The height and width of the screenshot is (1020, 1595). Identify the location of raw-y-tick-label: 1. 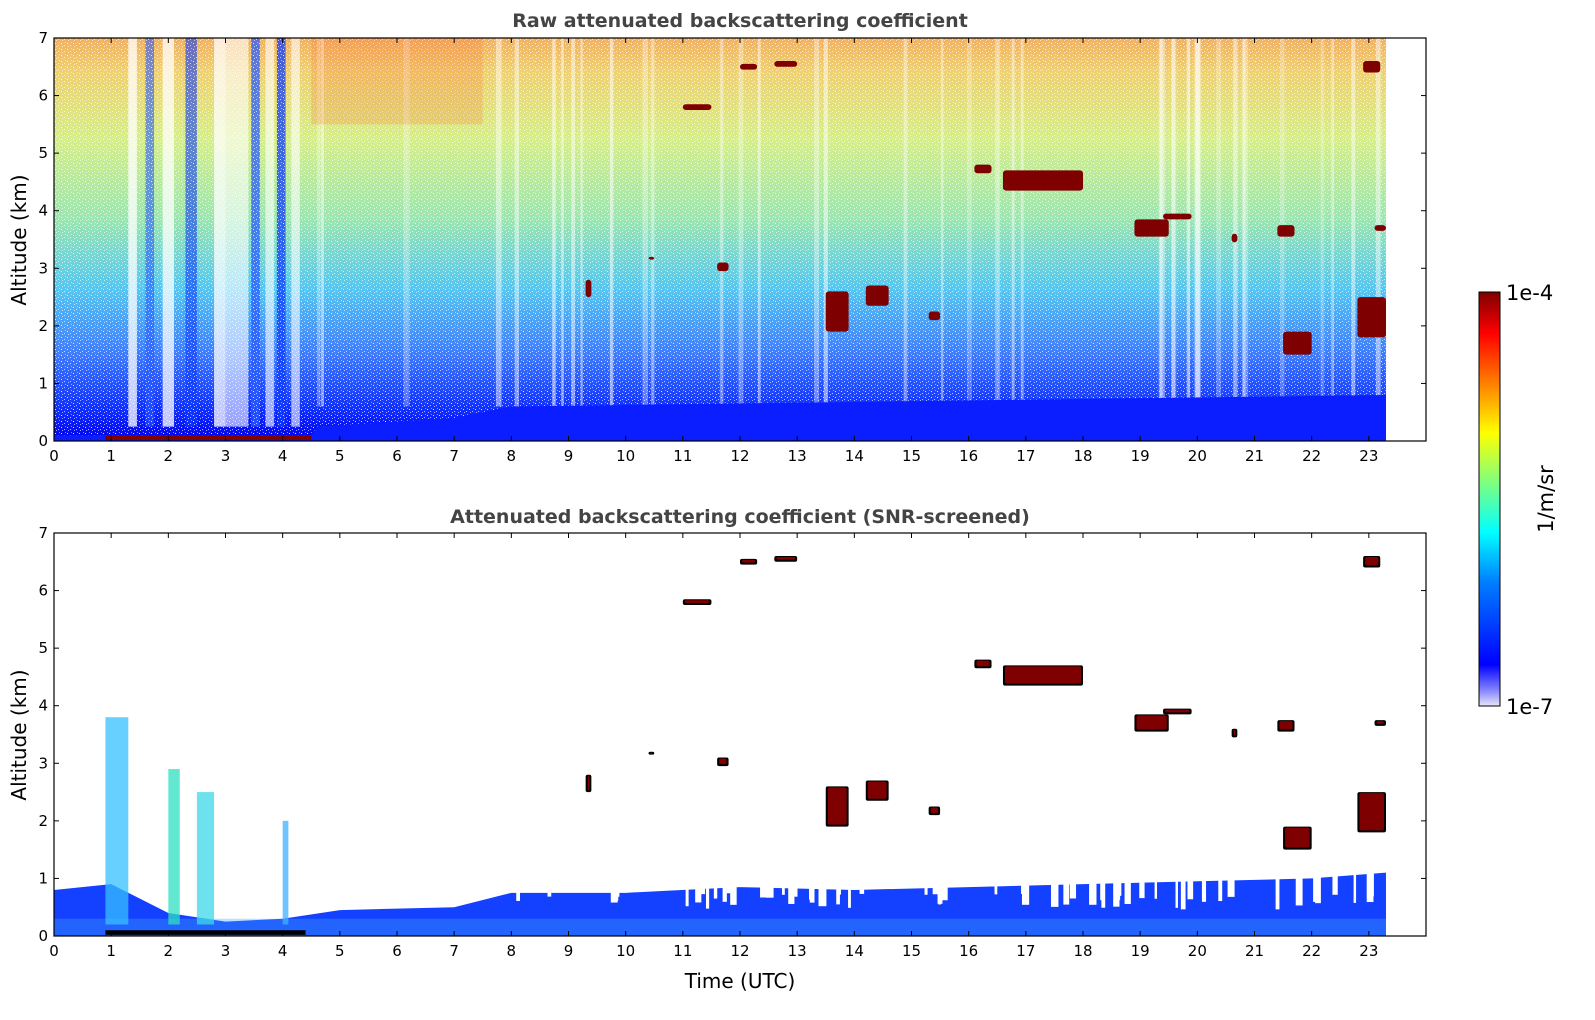
(43, 383).